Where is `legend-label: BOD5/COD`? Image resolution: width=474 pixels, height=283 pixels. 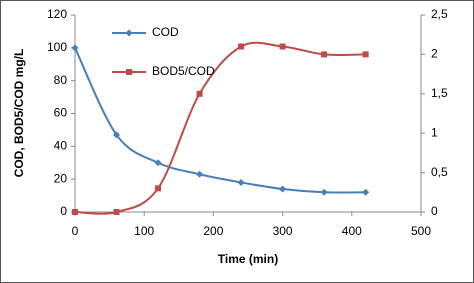 legend-label: BOD5/COD is located at coordinates (183, 71).